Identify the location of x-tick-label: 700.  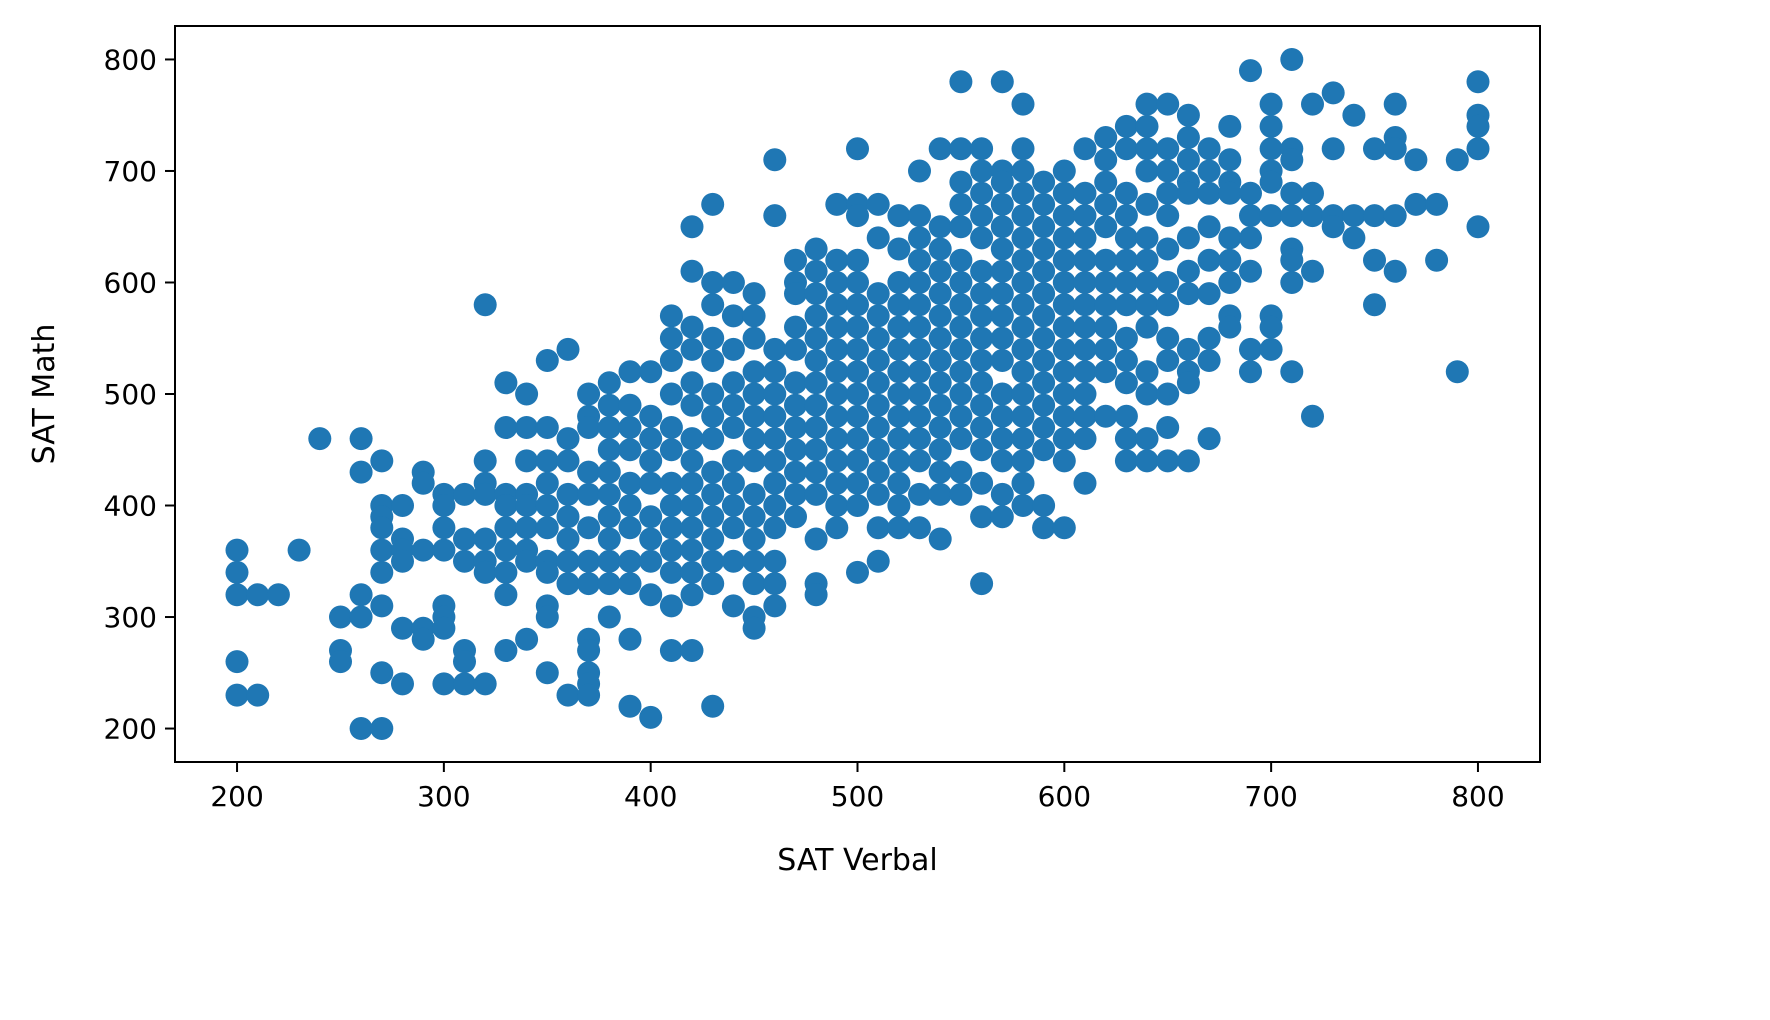
(1270, 796).